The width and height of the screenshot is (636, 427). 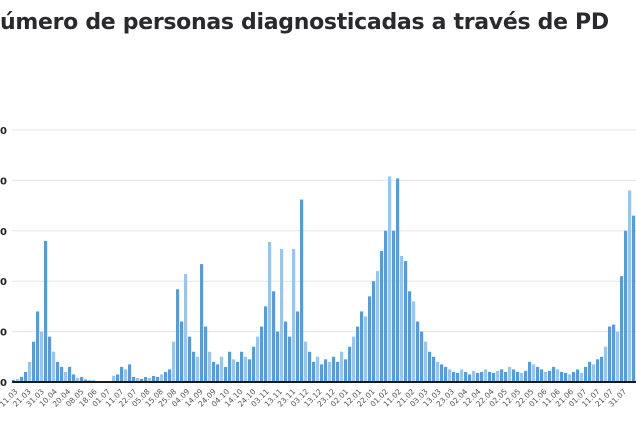 What do you see at coordinates (3, 181) in the screenshot?
I see `y-tick-label: 400` at bounding box center [3, 181].